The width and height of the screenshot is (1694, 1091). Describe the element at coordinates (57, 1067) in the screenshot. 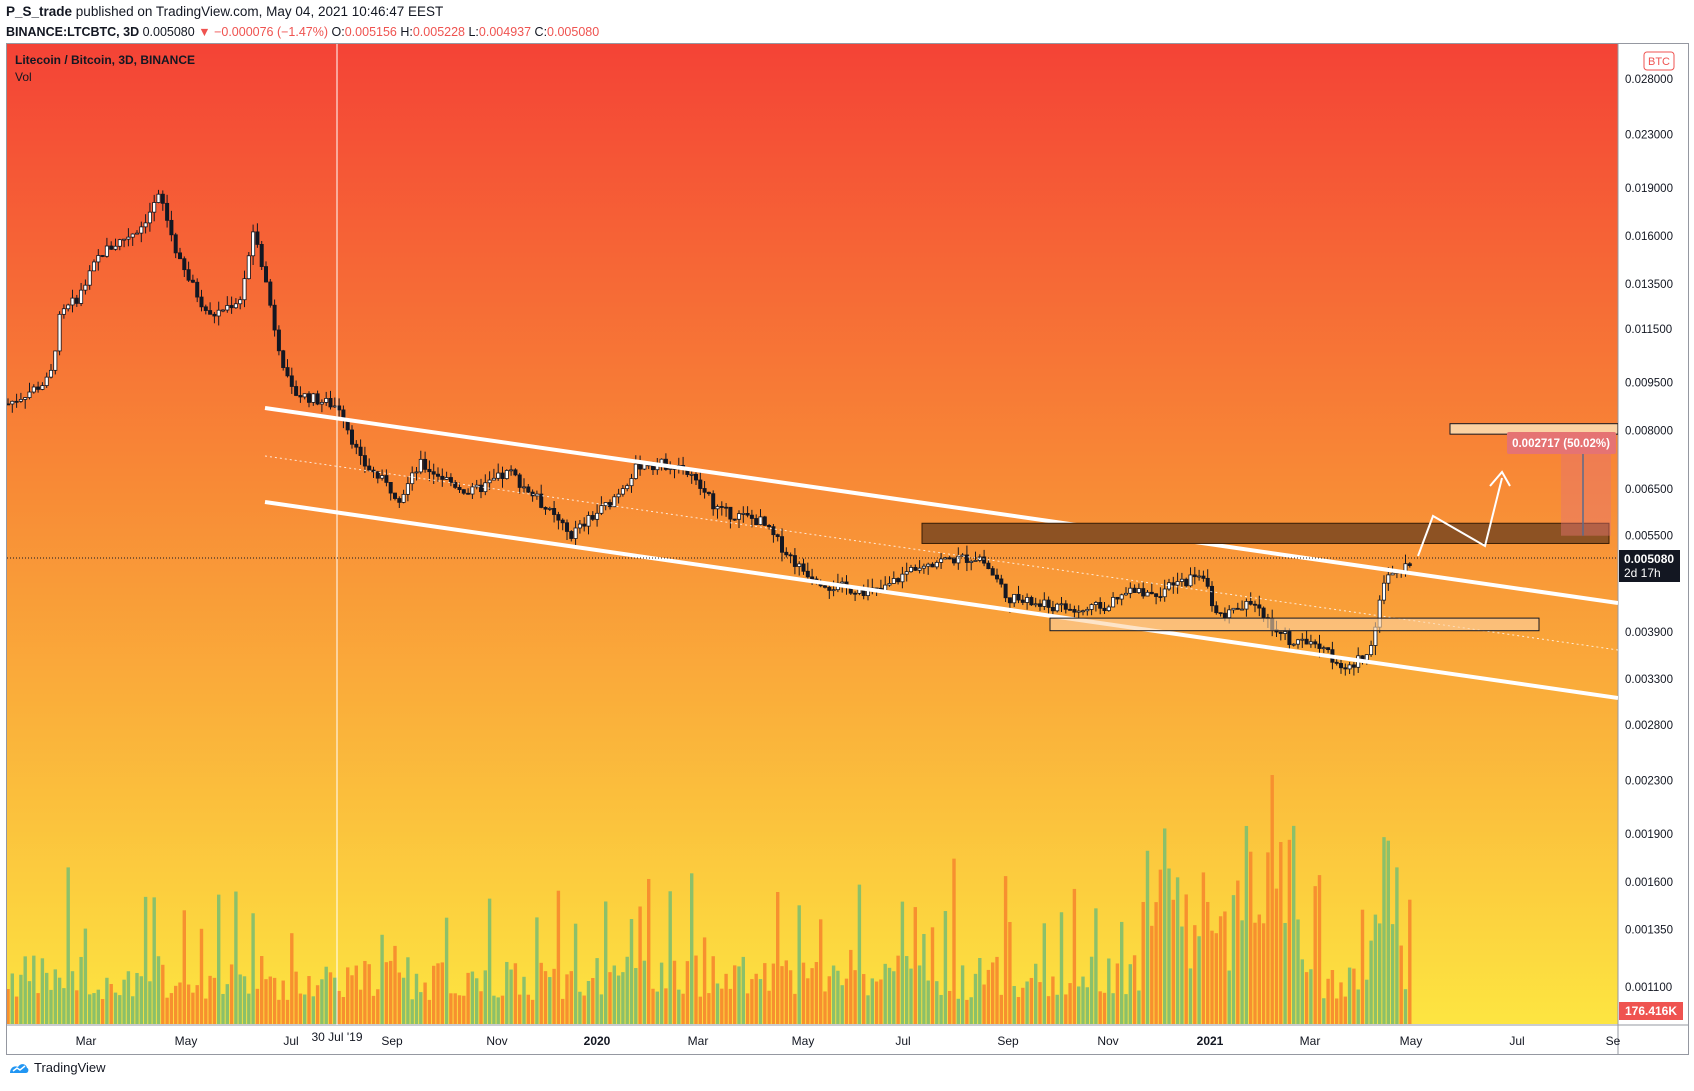

I see `footer: TradingView` at that location.